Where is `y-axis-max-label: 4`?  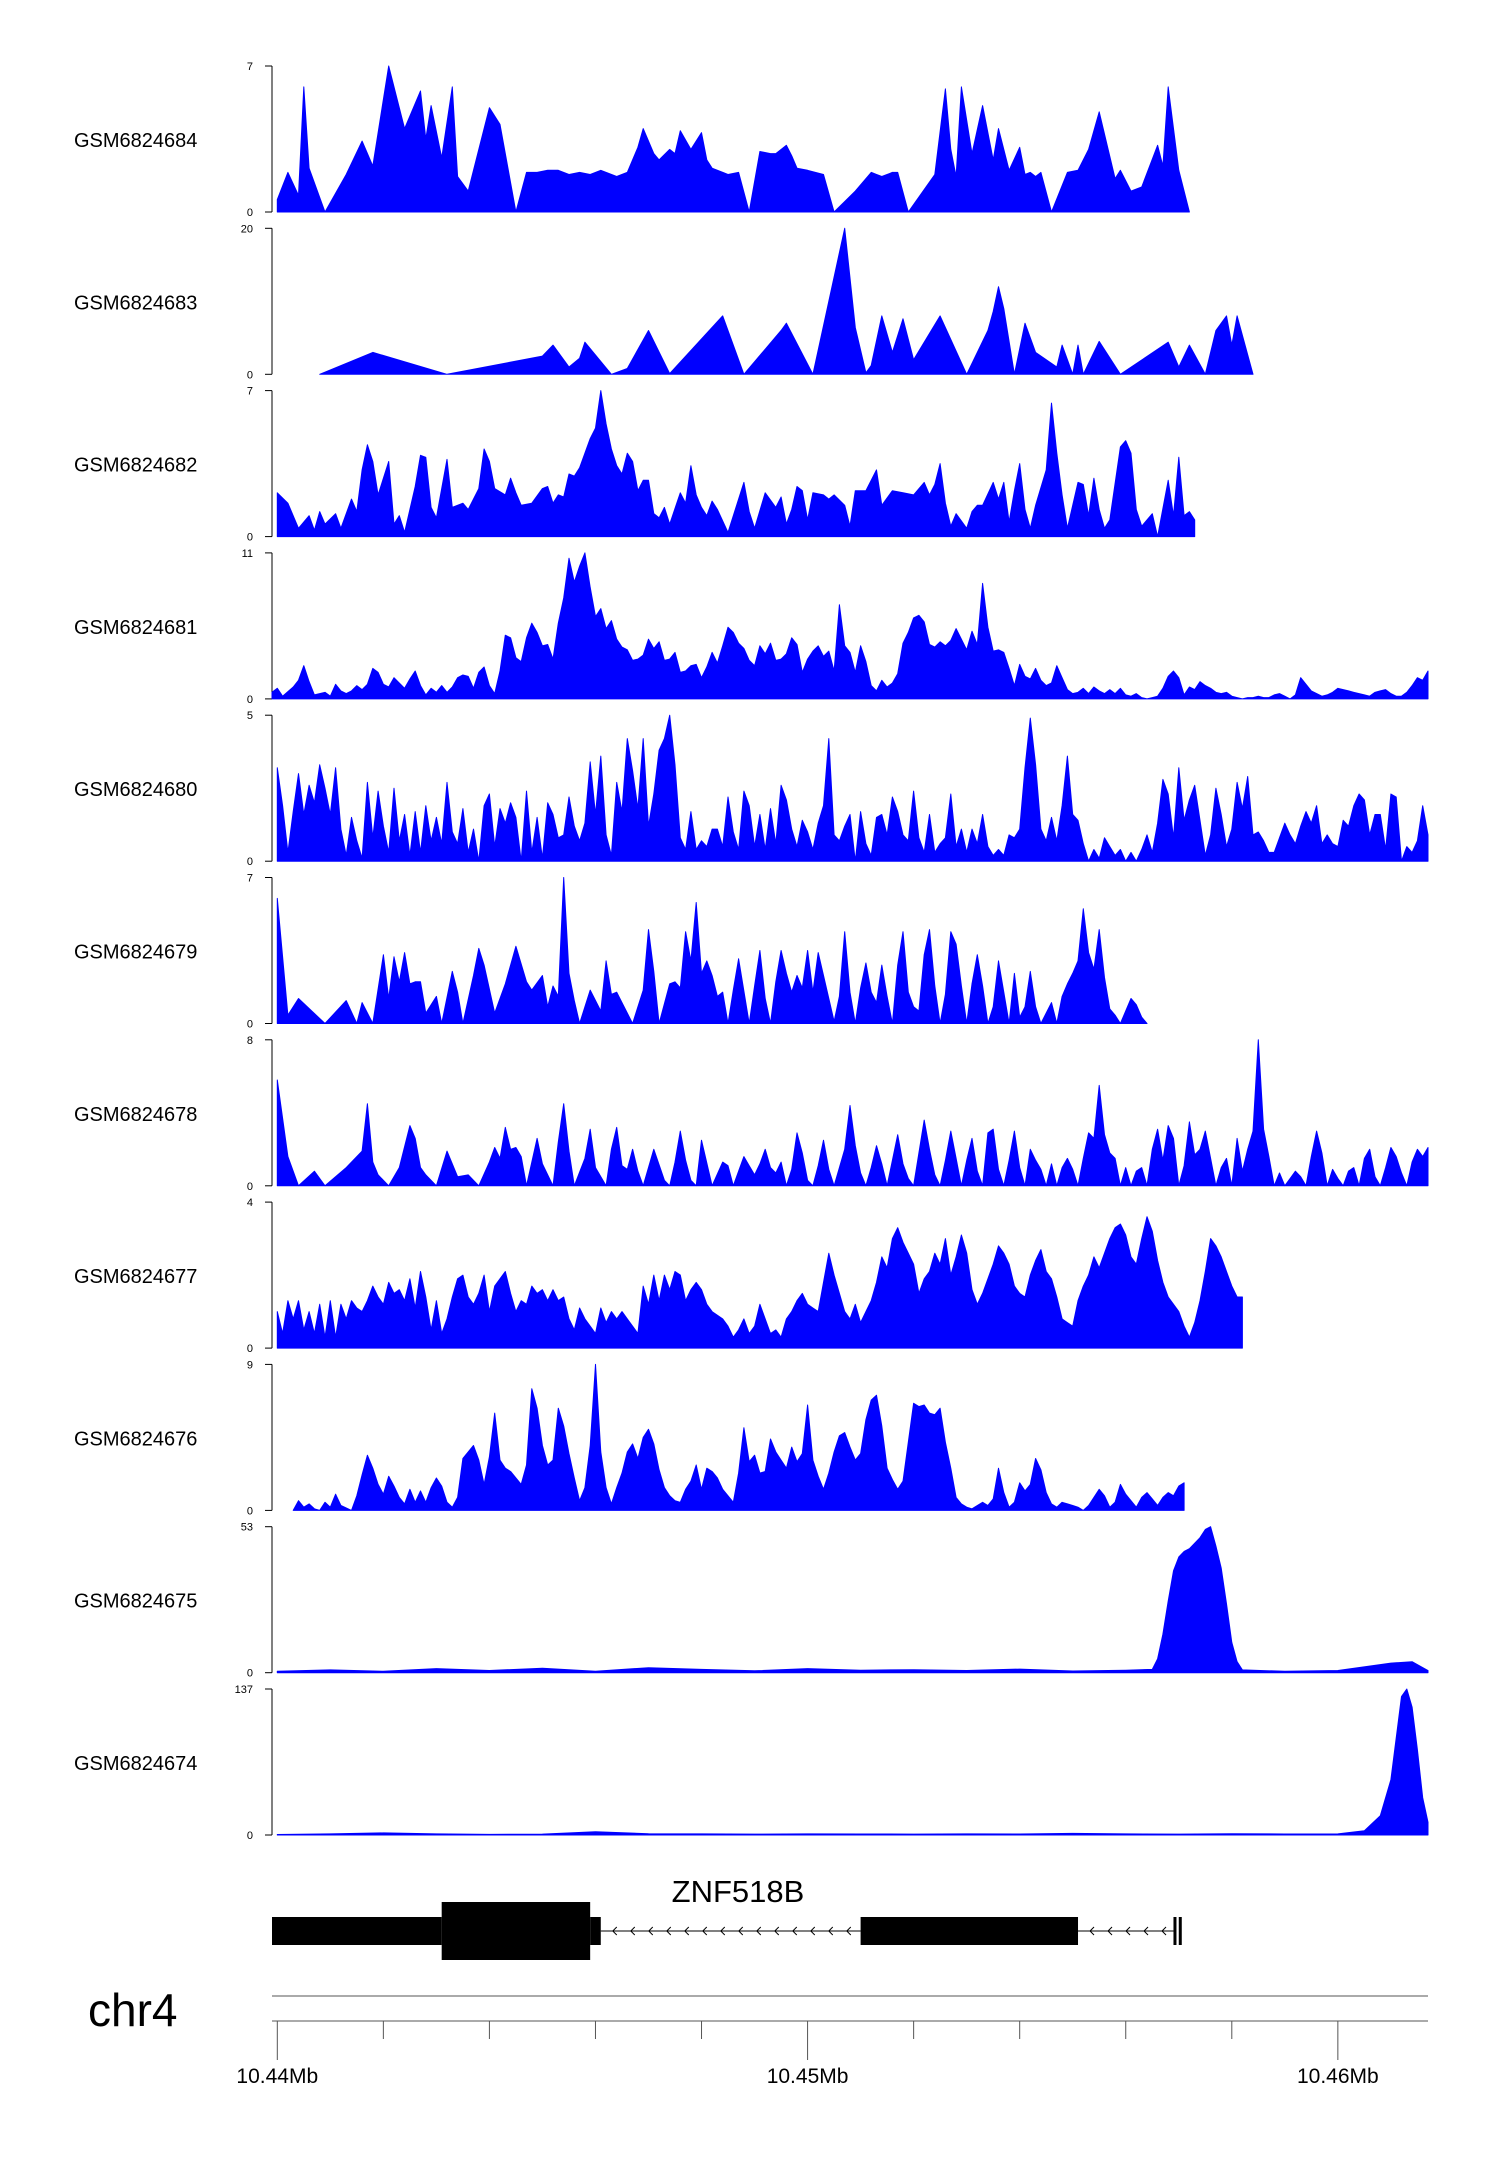 y-axis-max-label: 4 is located at coordinates (250, 1203).